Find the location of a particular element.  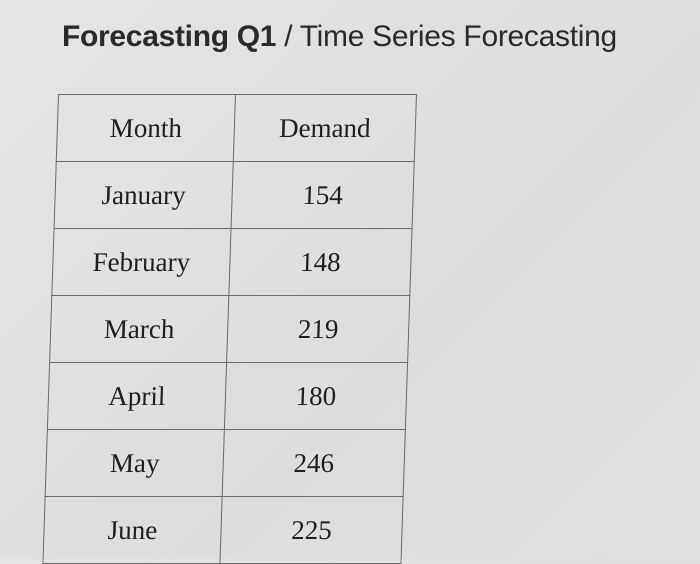

demand-cell: 148 is located at coordinates (320, 262).